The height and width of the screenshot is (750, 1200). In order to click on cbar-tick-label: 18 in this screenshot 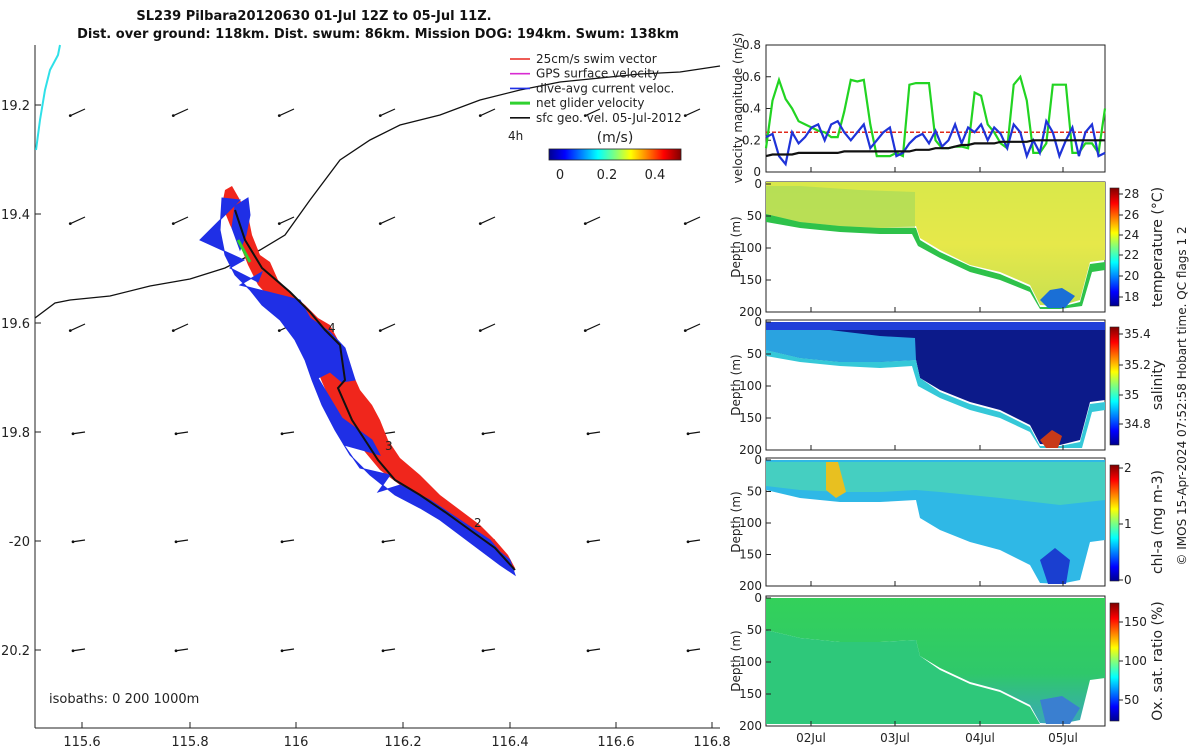, I will do `click(1131, 297)`.